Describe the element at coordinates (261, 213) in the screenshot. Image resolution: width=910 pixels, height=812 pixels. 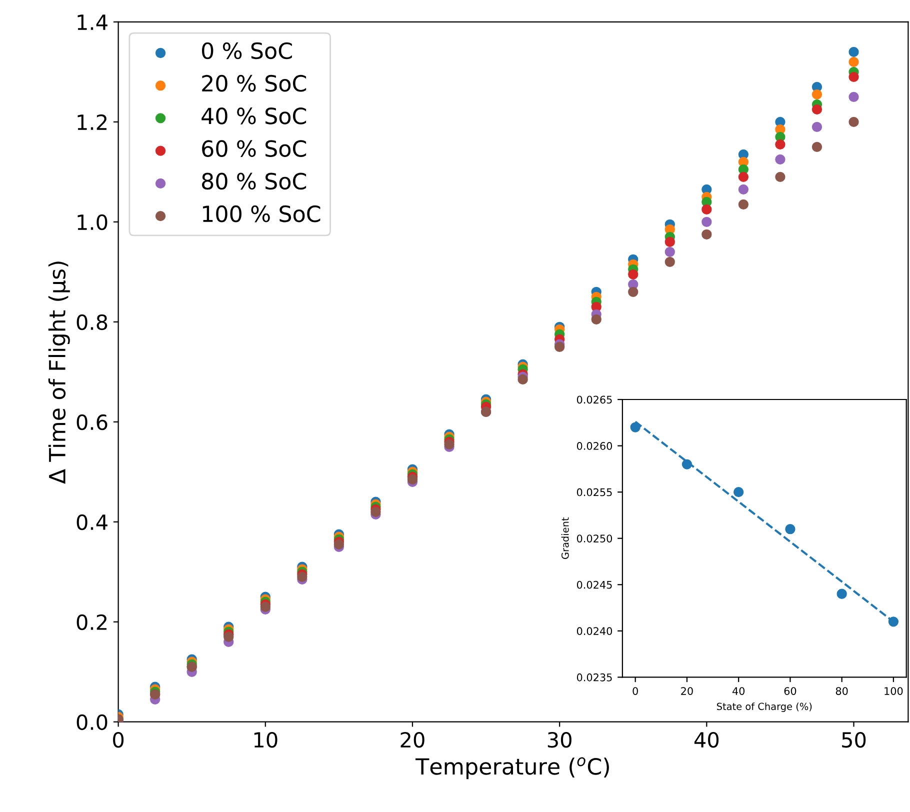
I see `legend-label: 100 % SoC` at that location.